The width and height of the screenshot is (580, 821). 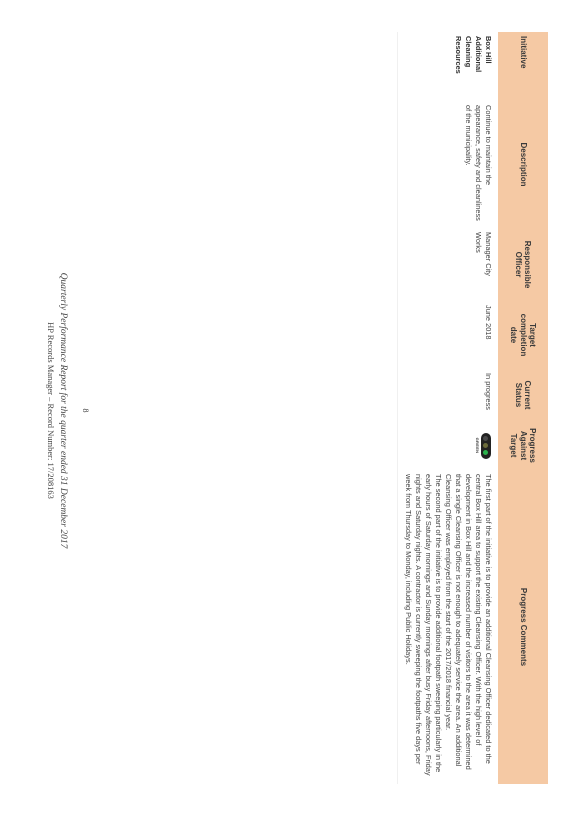 What do you see at coordinates (523, 264) in the screenshot?
I see `header-responsible-officer: Responsible Officer` at bounding box center [523, 264].